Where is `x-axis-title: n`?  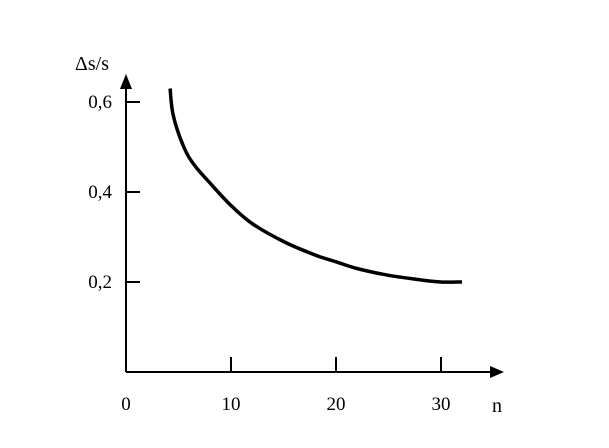
x-axis-title: n is located at coordinates (497, 406).